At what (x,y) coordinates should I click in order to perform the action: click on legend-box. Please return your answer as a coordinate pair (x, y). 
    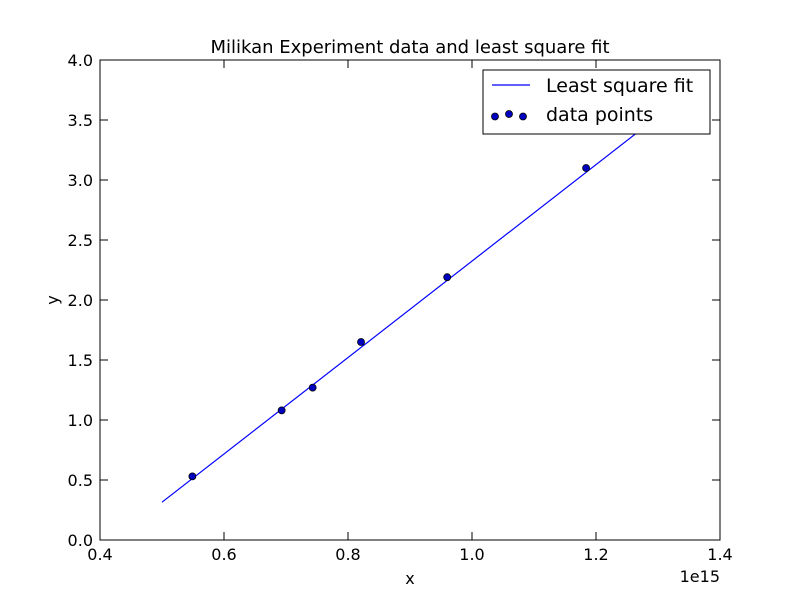
    Looking at the image, I should click on (596, 102).